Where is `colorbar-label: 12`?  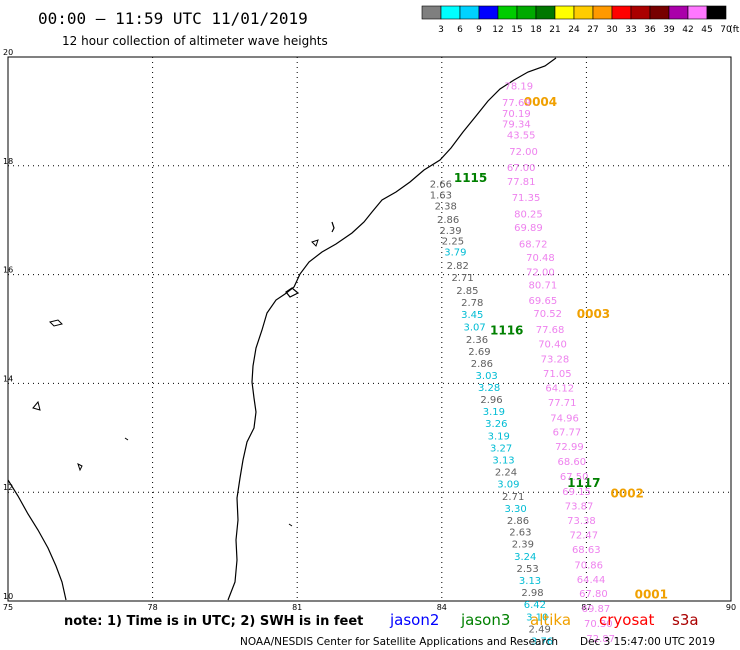 colorbar-label: 12 is located at coordinates (497, 30).